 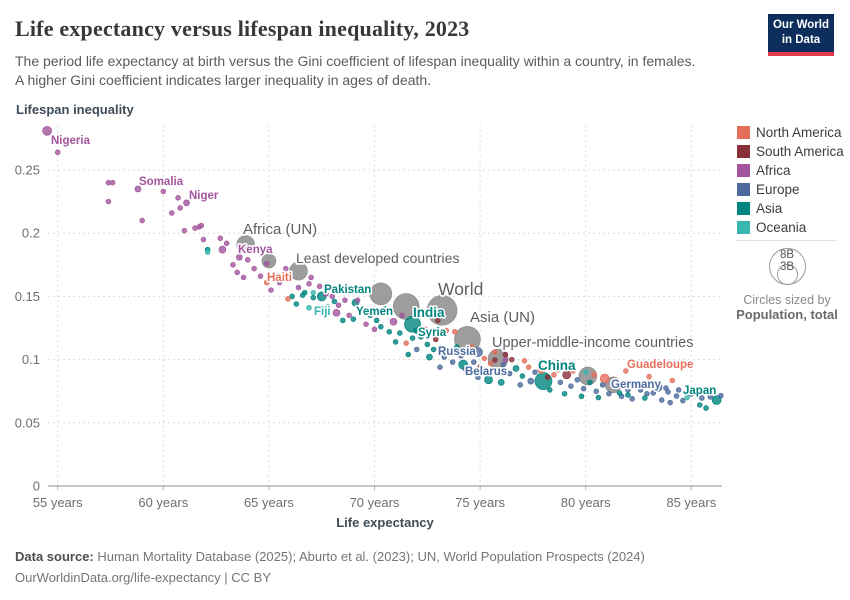 I want to click on legend-item-europe: Europe, so click(x=790, y=189).